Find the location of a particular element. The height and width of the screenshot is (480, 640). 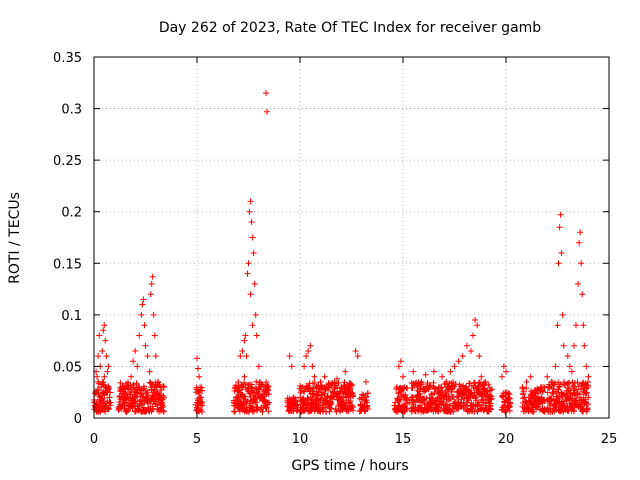

x-axis-label: GPS time / hours is located at coordinates (349, 466).